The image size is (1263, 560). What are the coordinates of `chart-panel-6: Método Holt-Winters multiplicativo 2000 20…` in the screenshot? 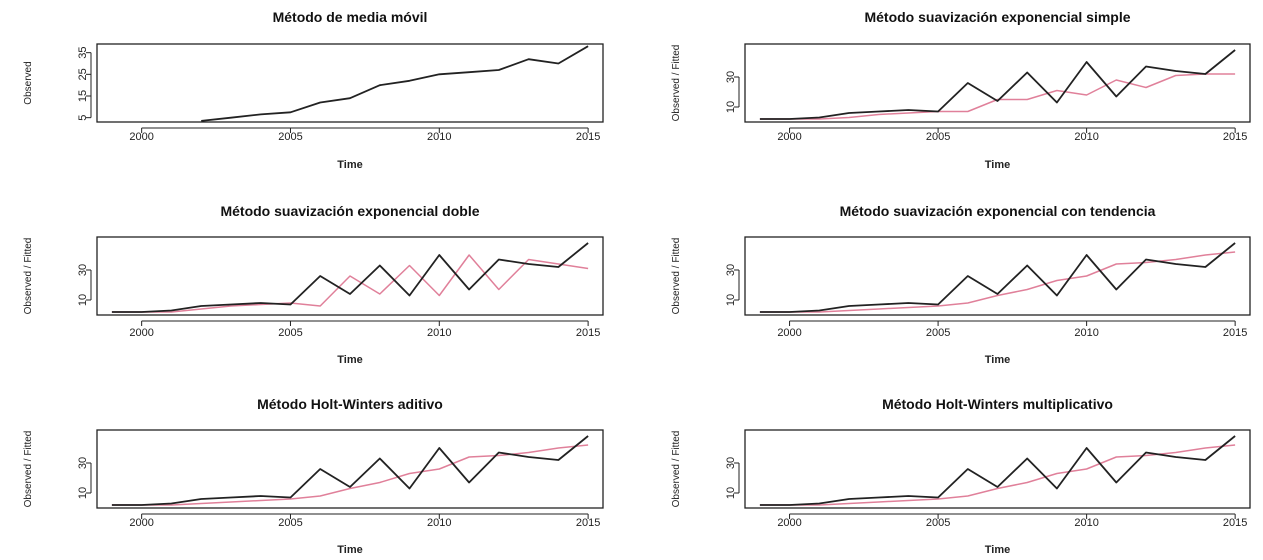 It's located at (961, 476).